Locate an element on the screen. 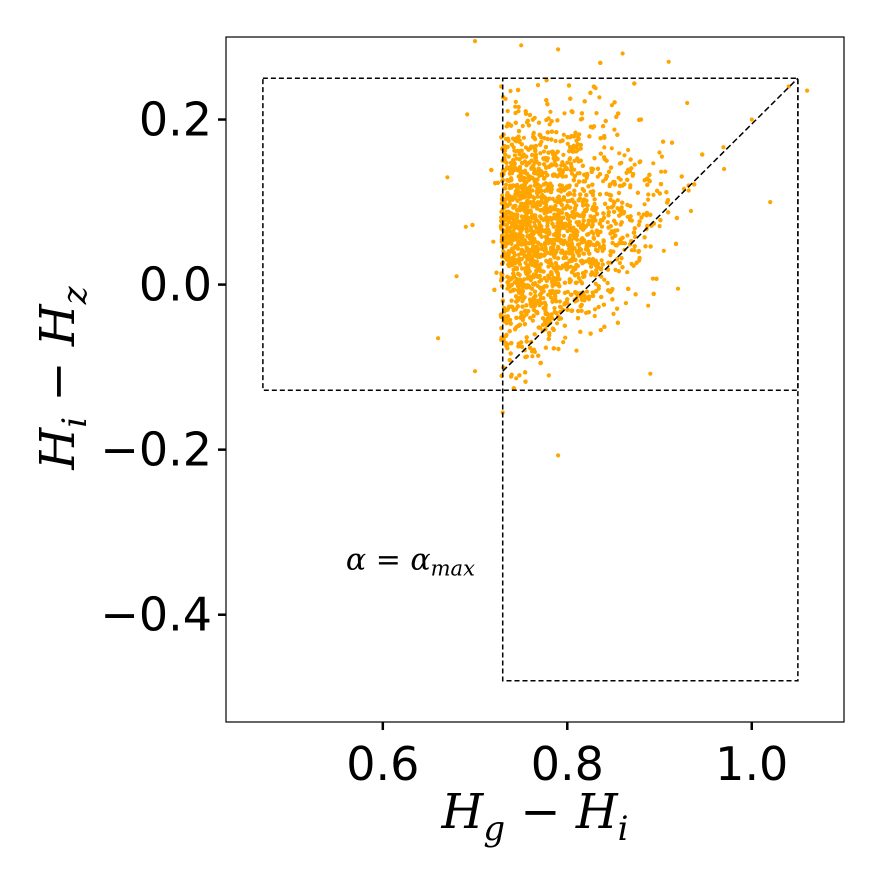 The image size is (880, 880). y-label-base2: H is located at coordinates (58, 325).